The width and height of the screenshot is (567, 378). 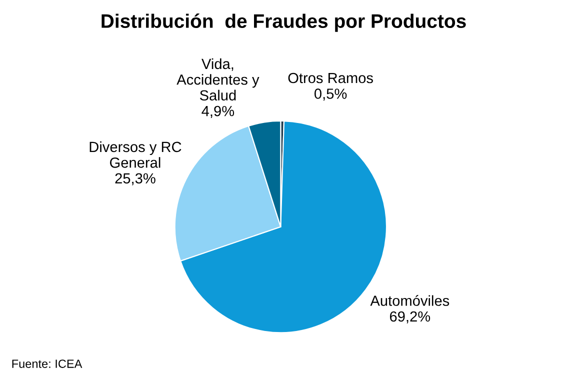 I want to click on data-label: 0,5%, so click(x=330, y=94).